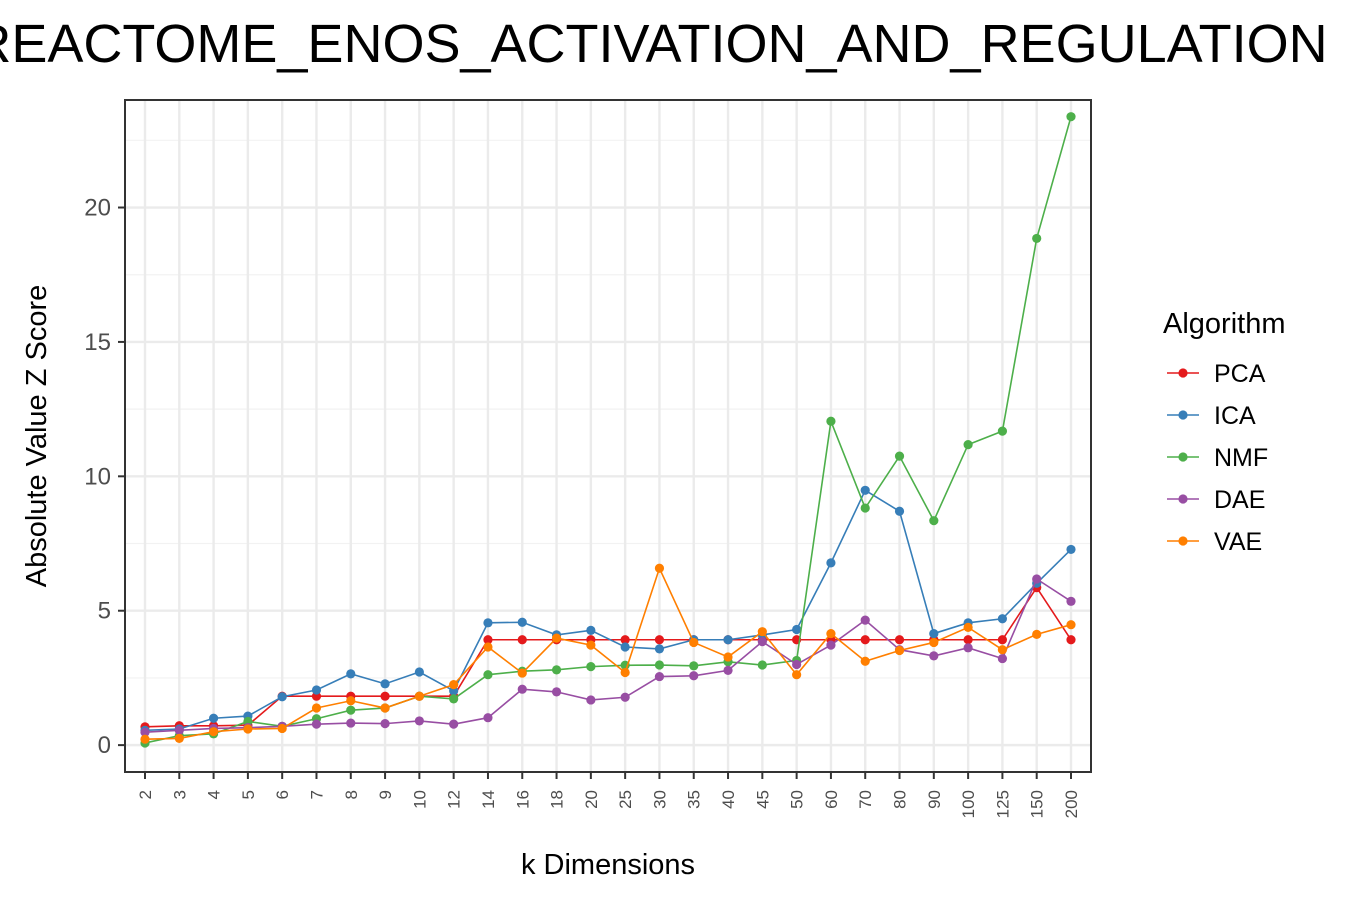 Image resolution: width=1350 pixels, height=900 pixels. What do you see at coordinates (488, 799) in the screenshot?
I see `x-tick-label: 14` at bounding box center [488, 799].